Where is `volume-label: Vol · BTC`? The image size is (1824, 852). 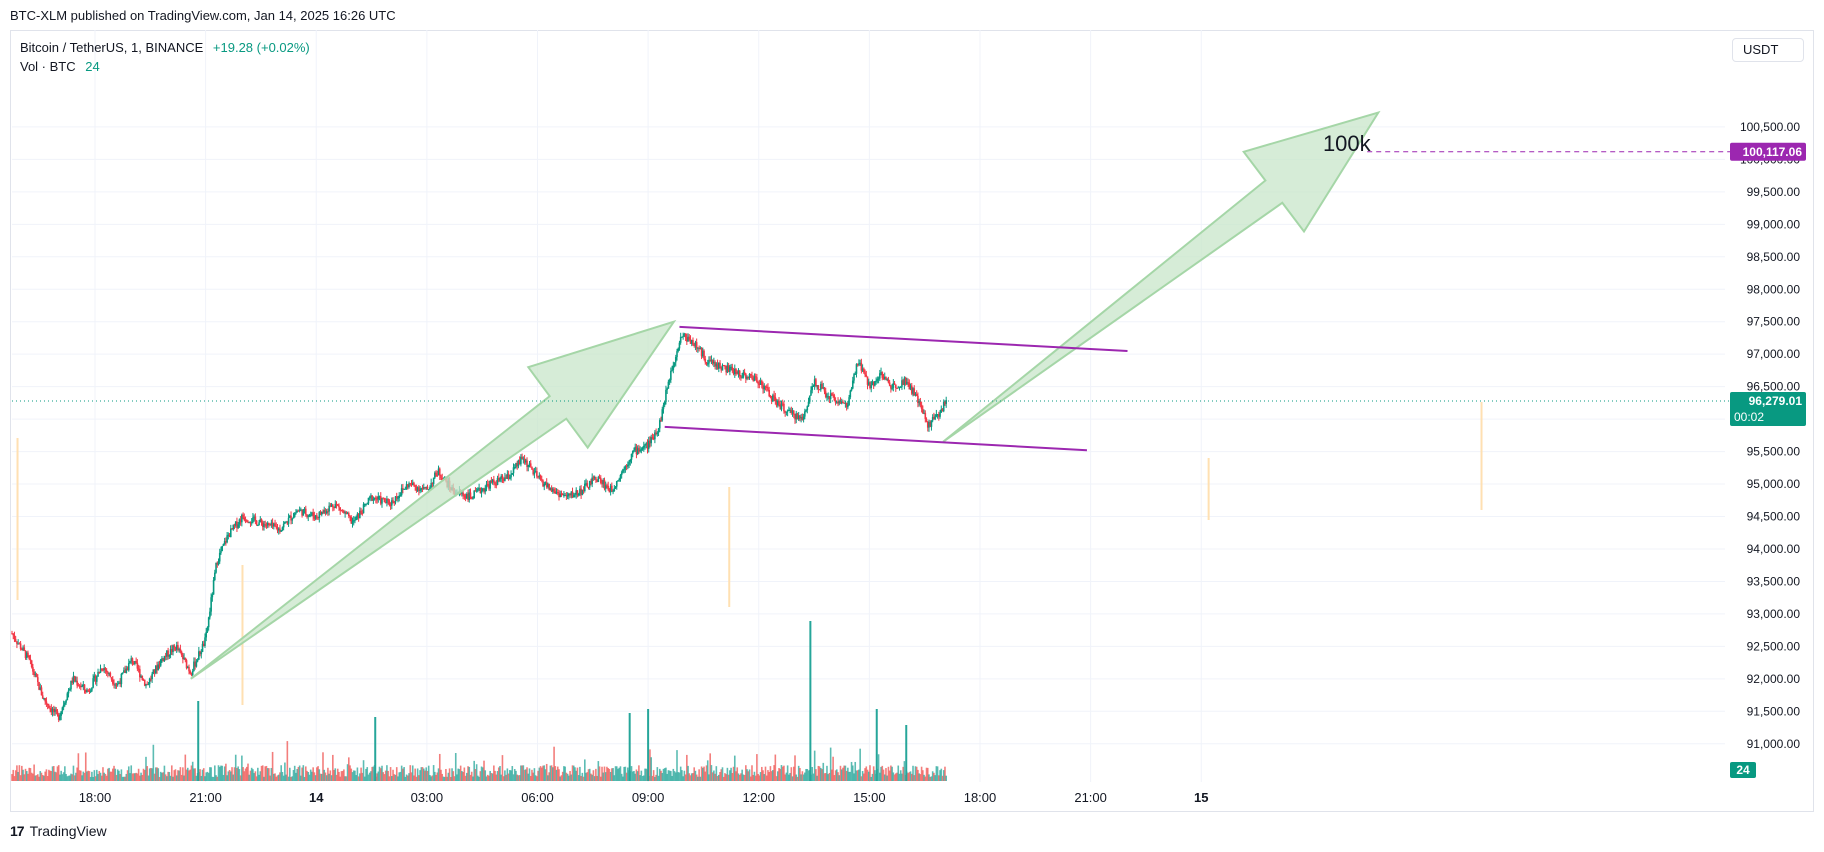
volume-label: Vol · BTC is located at coordinates (48, 66).